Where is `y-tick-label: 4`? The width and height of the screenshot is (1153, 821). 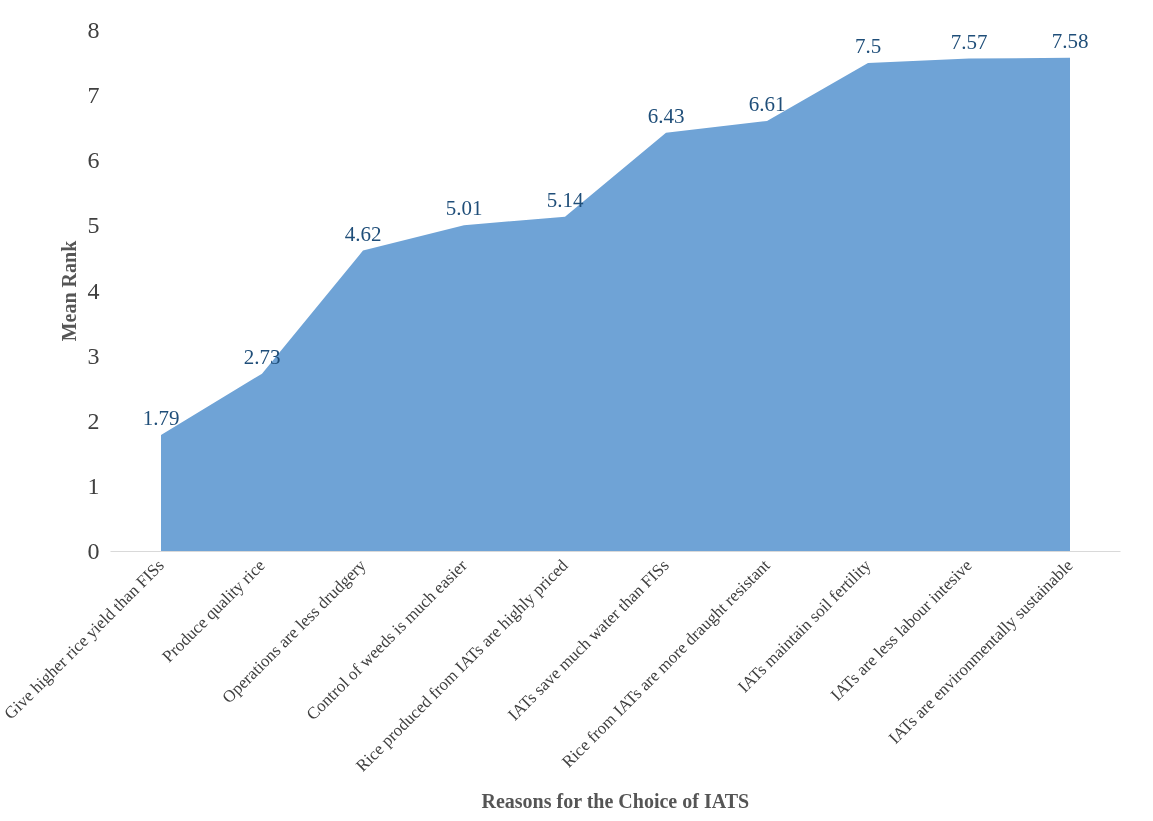 y-tick-label: 4 is located at coordinates (93, 290).